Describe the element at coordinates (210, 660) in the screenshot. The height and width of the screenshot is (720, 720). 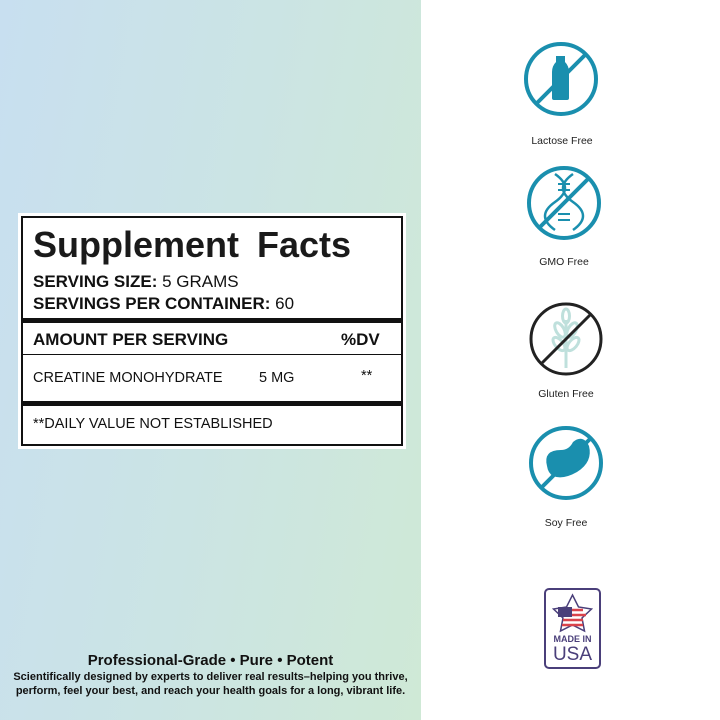
I see `tagline: Professional-Grade • Pure • Potent` at that location.